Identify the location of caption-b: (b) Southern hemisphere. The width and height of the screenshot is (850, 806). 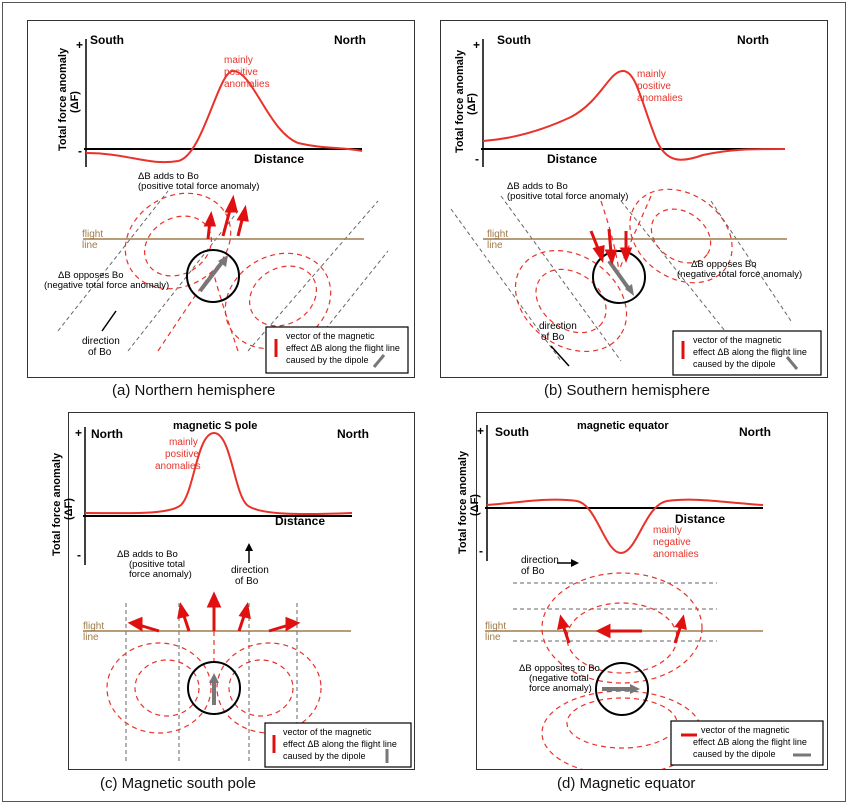
(627, 390).